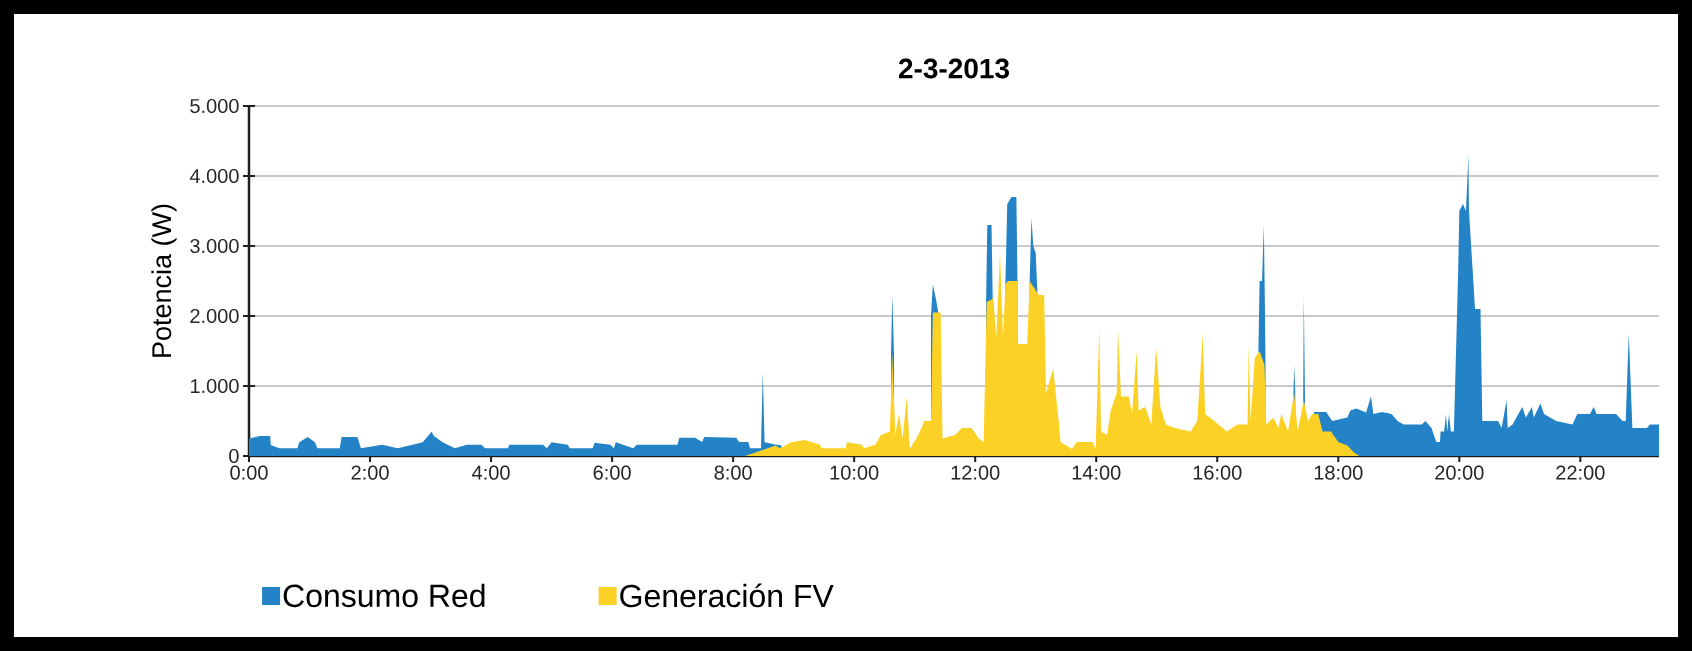 The width and height of the screenshot is (1692, 651). What do you see at coordinates (854, 472) in the screenshot?
I see `x-tick-label: 10:00` at bounding box center [854, 472].